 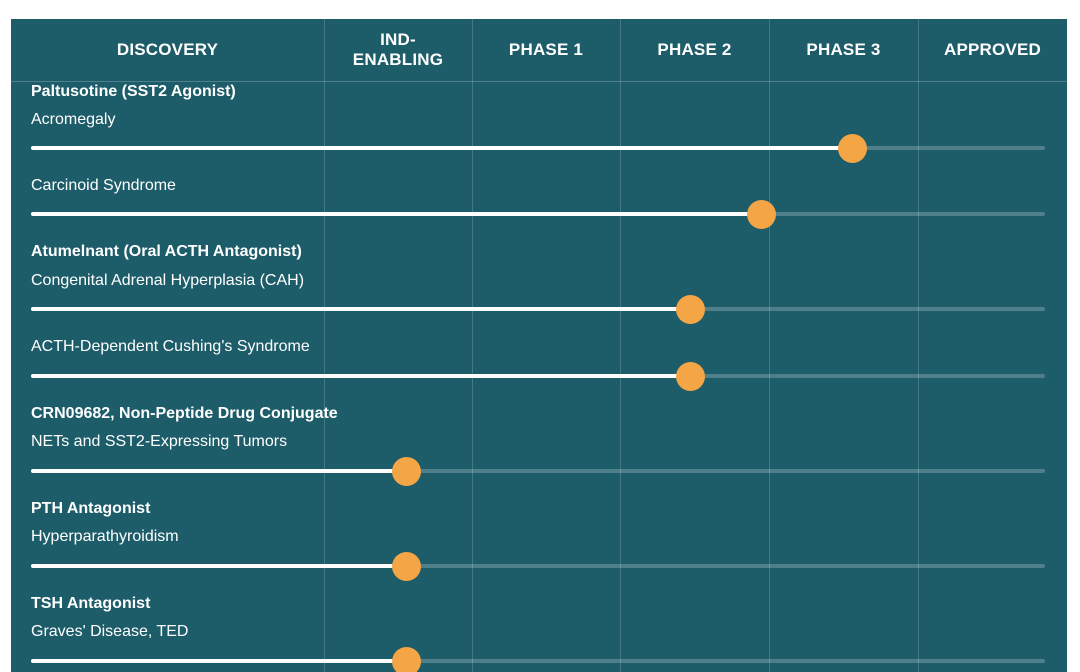 What do you see at coordinates (546, 49) in the screenshot?
I see `phase-header-phase-1: PHASE 1` at bounding box center [546, 49].